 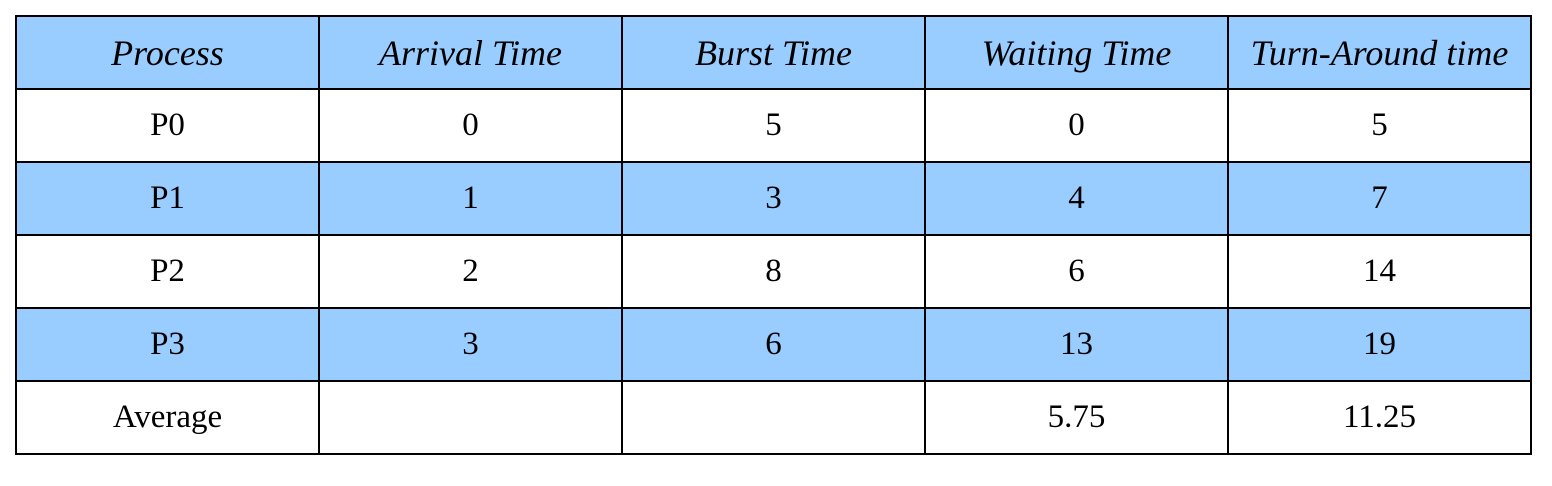 What do you see at coordinates (167, 125) in the screenshot?
I see `cell-process: P0` at bounding box center [167, 125].